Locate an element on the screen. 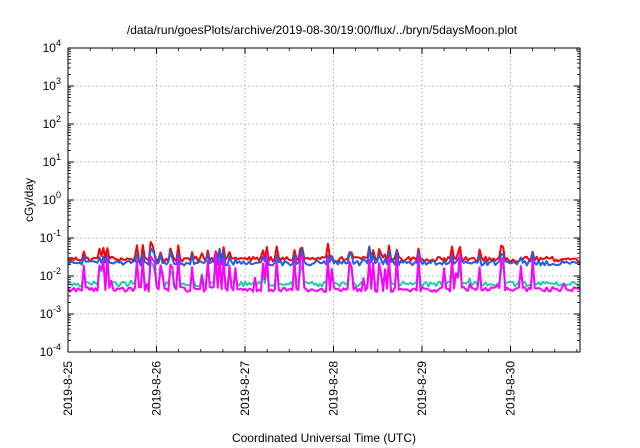 The width and height of the screenshot is (640, 448). x-axis-label: Coordinated Universal Time (UTC) is located at coordinates (324, 438).